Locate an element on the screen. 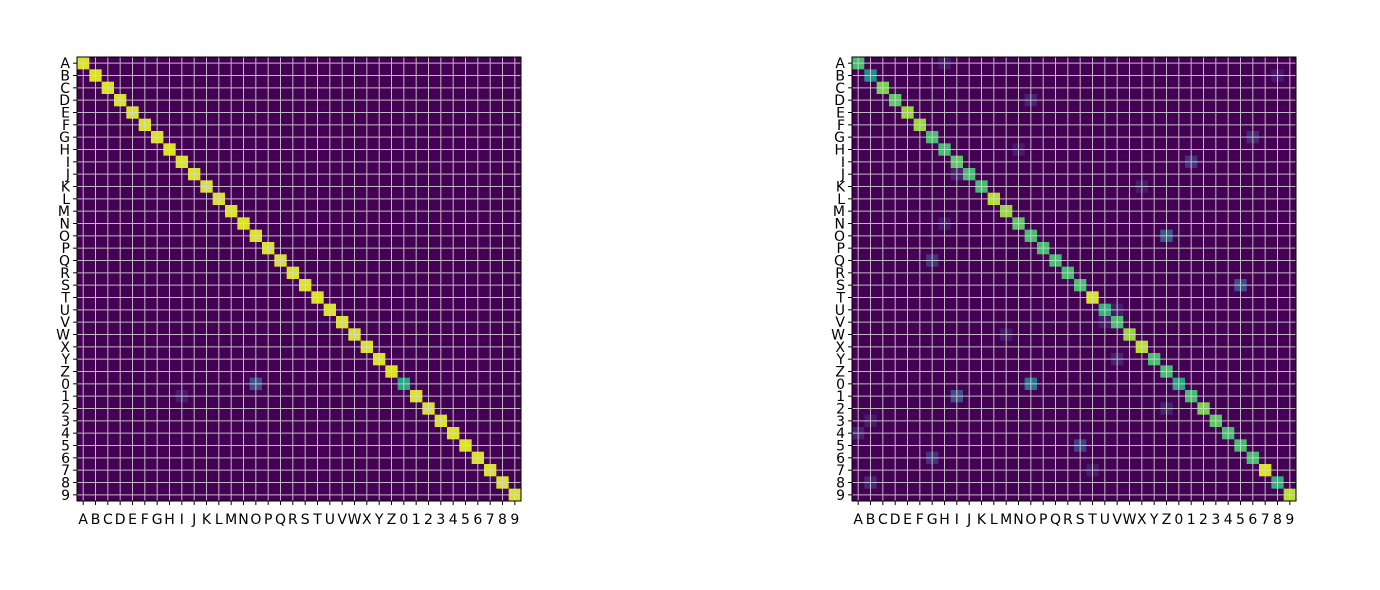  x-tick-label-K: K is located at coordinates (982, 520).